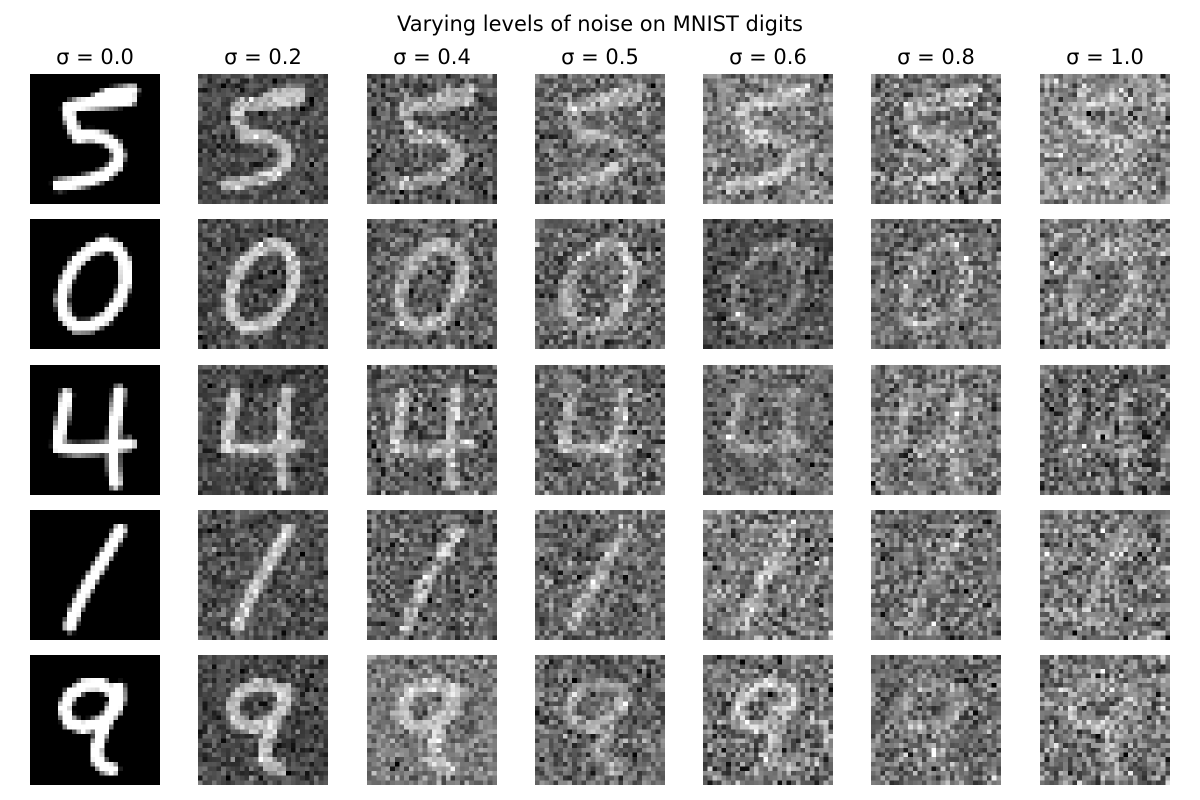 The height and width of the screenshot is (800, 1200). What do you see at coordinates (432, 284) in the screenshot?
I see `digit-0-sigma-0.4-image` at bounding box center [432, 284].